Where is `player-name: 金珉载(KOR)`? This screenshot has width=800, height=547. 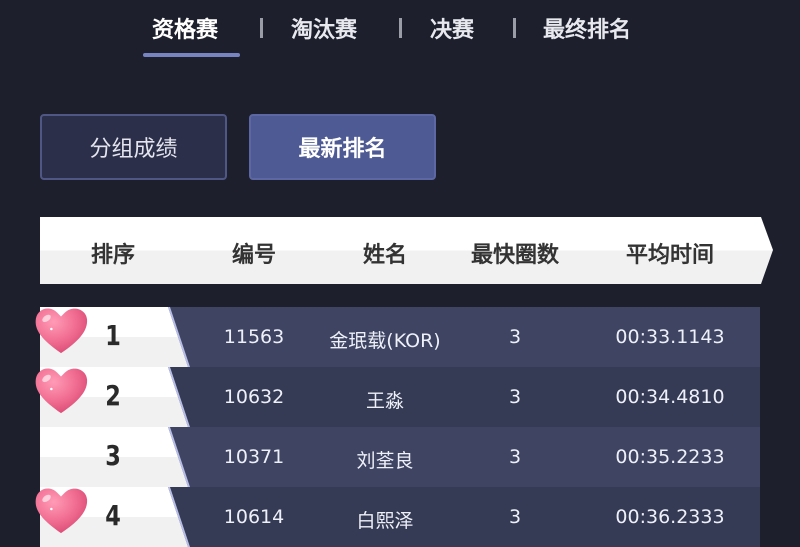 player-name: 金珉载(KOR) is located at coordinates (385, 341).